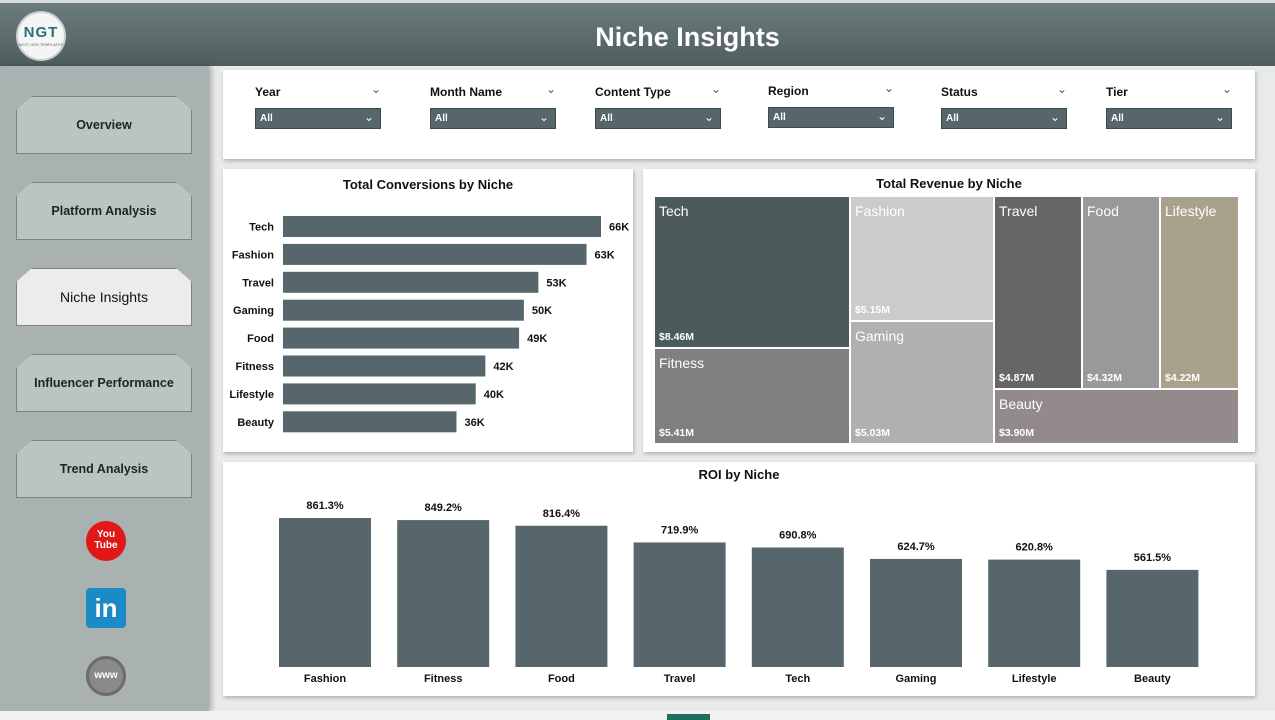  I want to click on website-globe-icon: www, so click(106, 676).